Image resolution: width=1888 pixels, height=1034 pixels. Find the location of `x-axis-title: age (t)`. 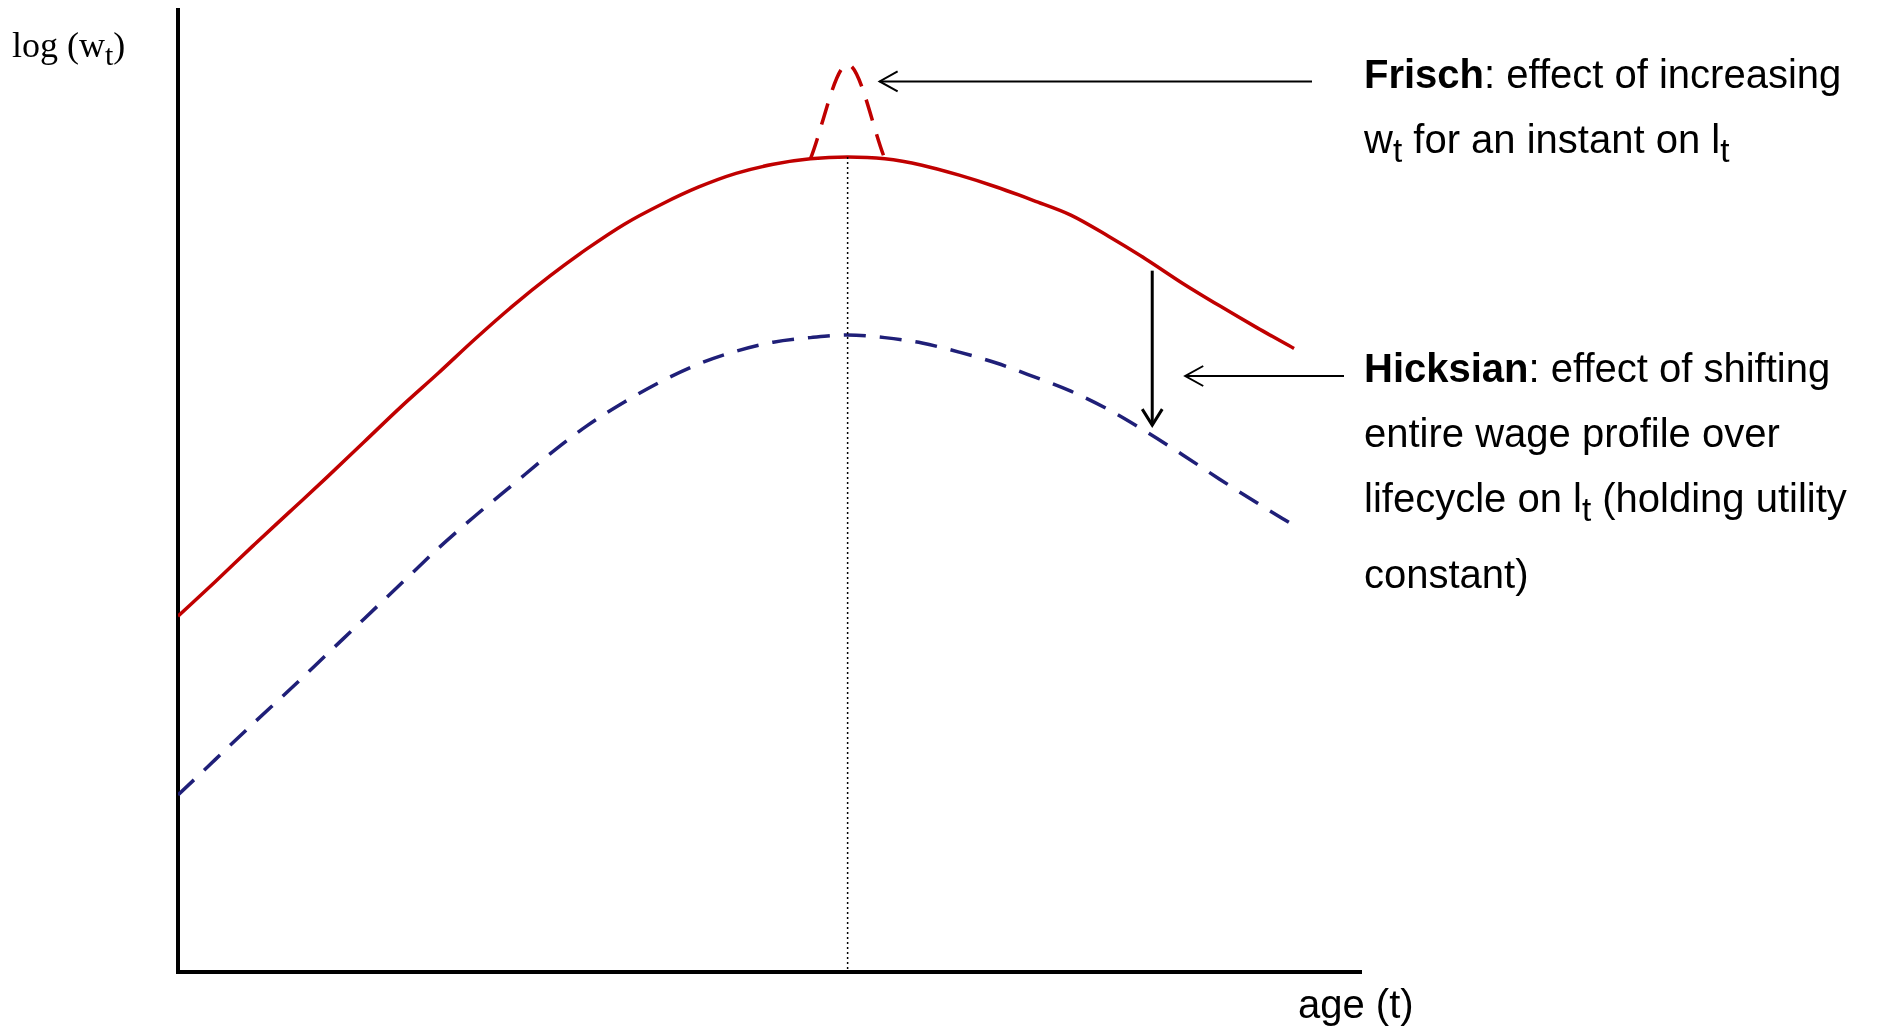

x-axis-title: age (t) is located at coordinates (1356, 1004).